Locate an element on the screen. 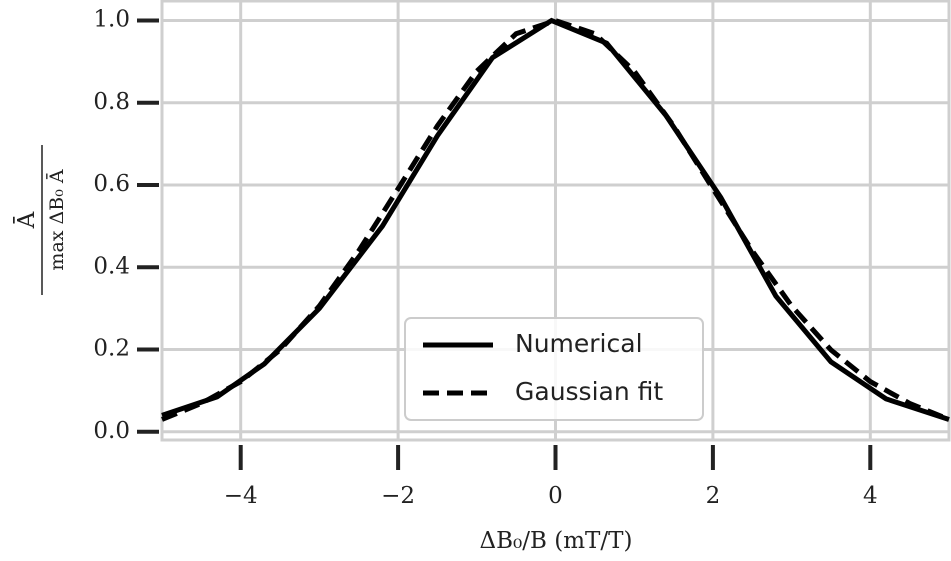 This screenshot has width=951, height=561. y-tick-label: 0.0 is located at coordinates (111, 431).